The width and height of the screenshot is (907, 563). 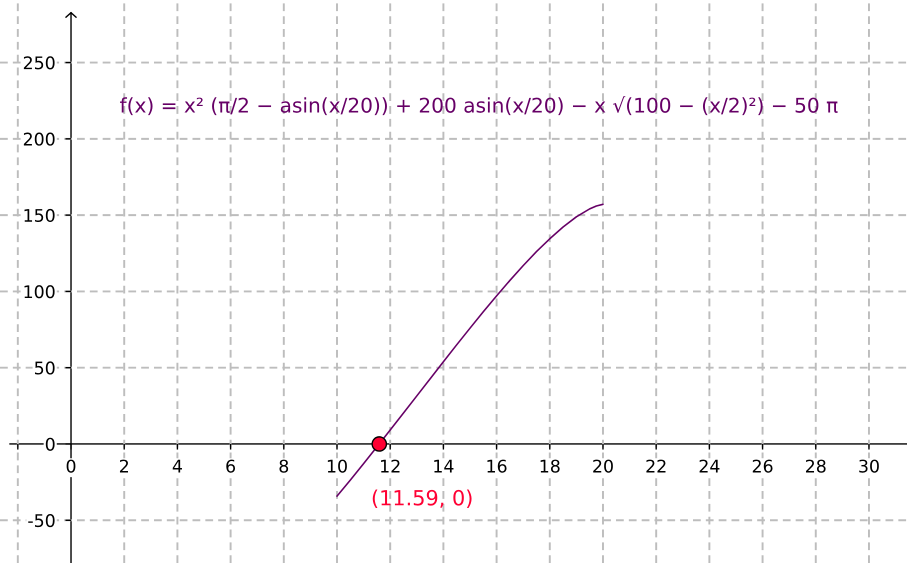 I want to click on y-tick-label: 100, so click(x=39, y=291).